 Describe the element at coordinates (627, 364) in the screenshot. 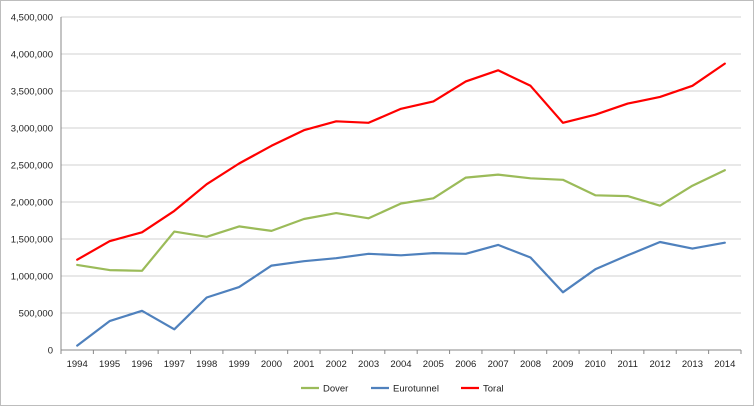

I see `x-tick-label: 2011` at that location.